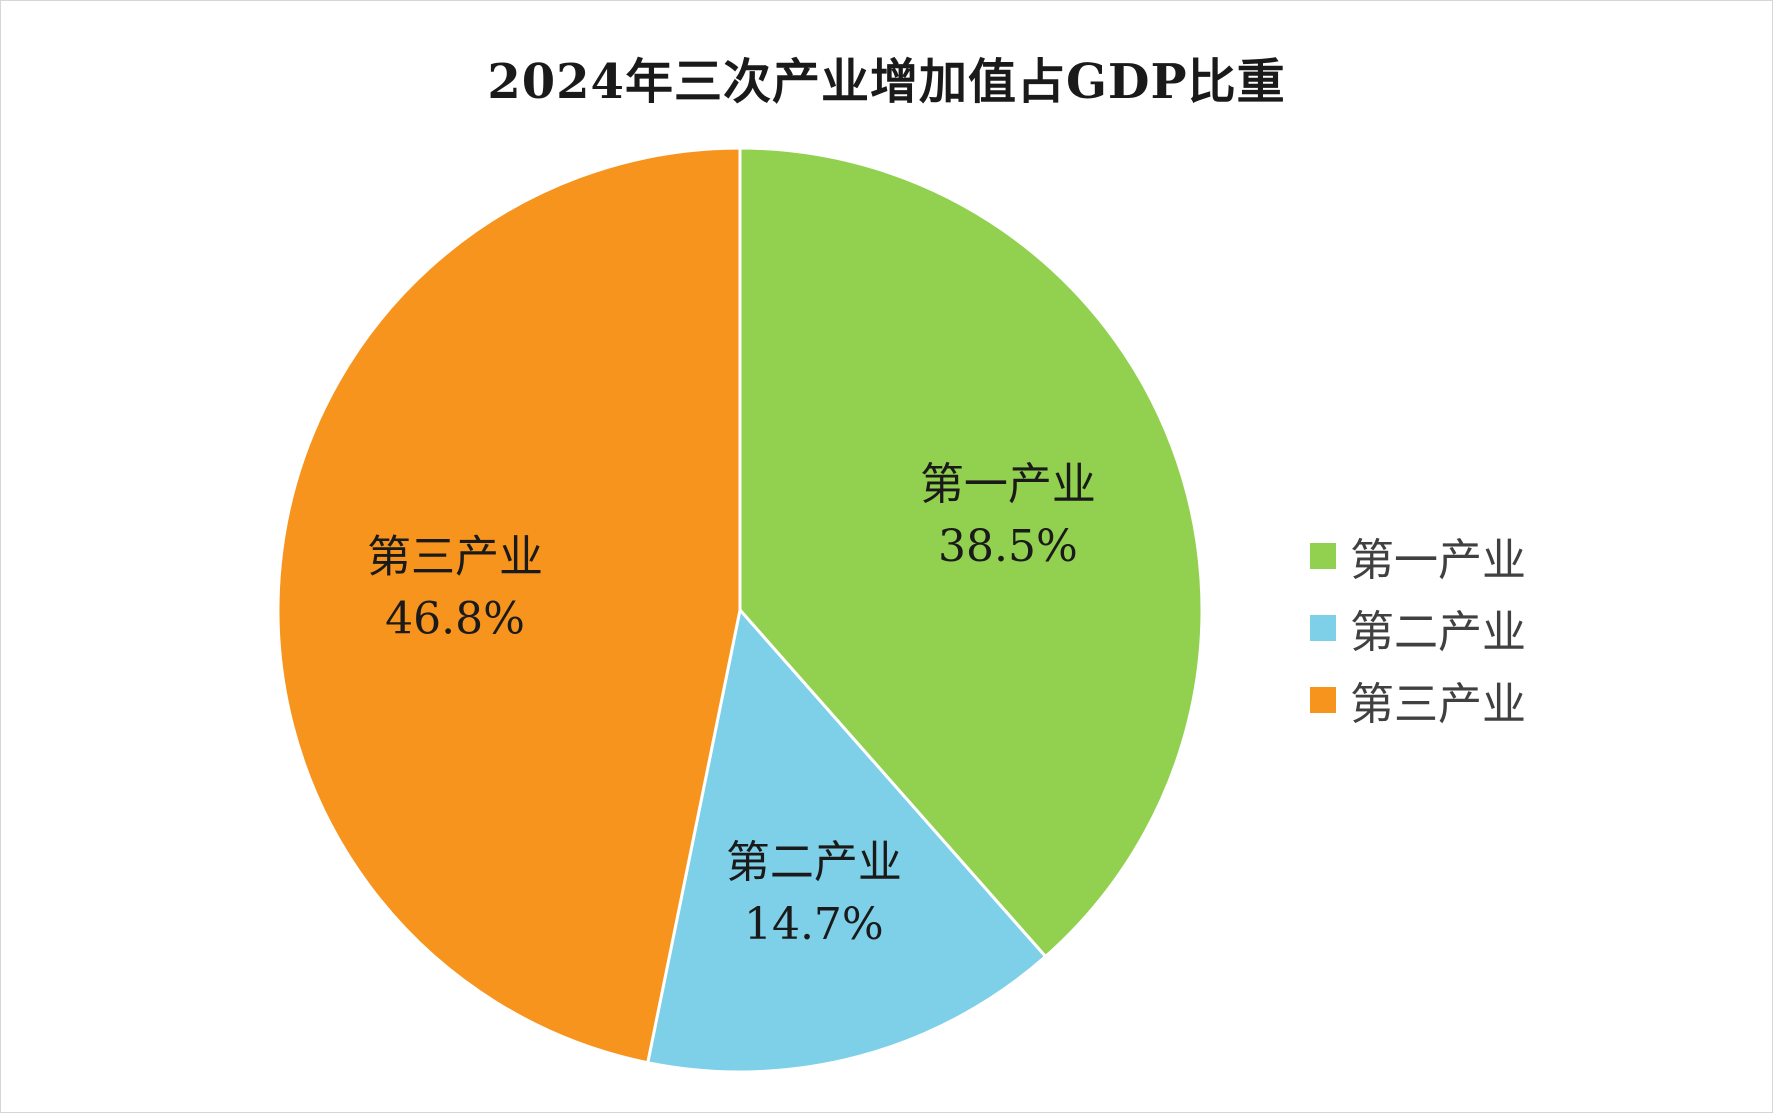 This screenshot has width=1773, height=1113. I want to click on legend-item-tertiary: 第三产业, so click(1418, 700).